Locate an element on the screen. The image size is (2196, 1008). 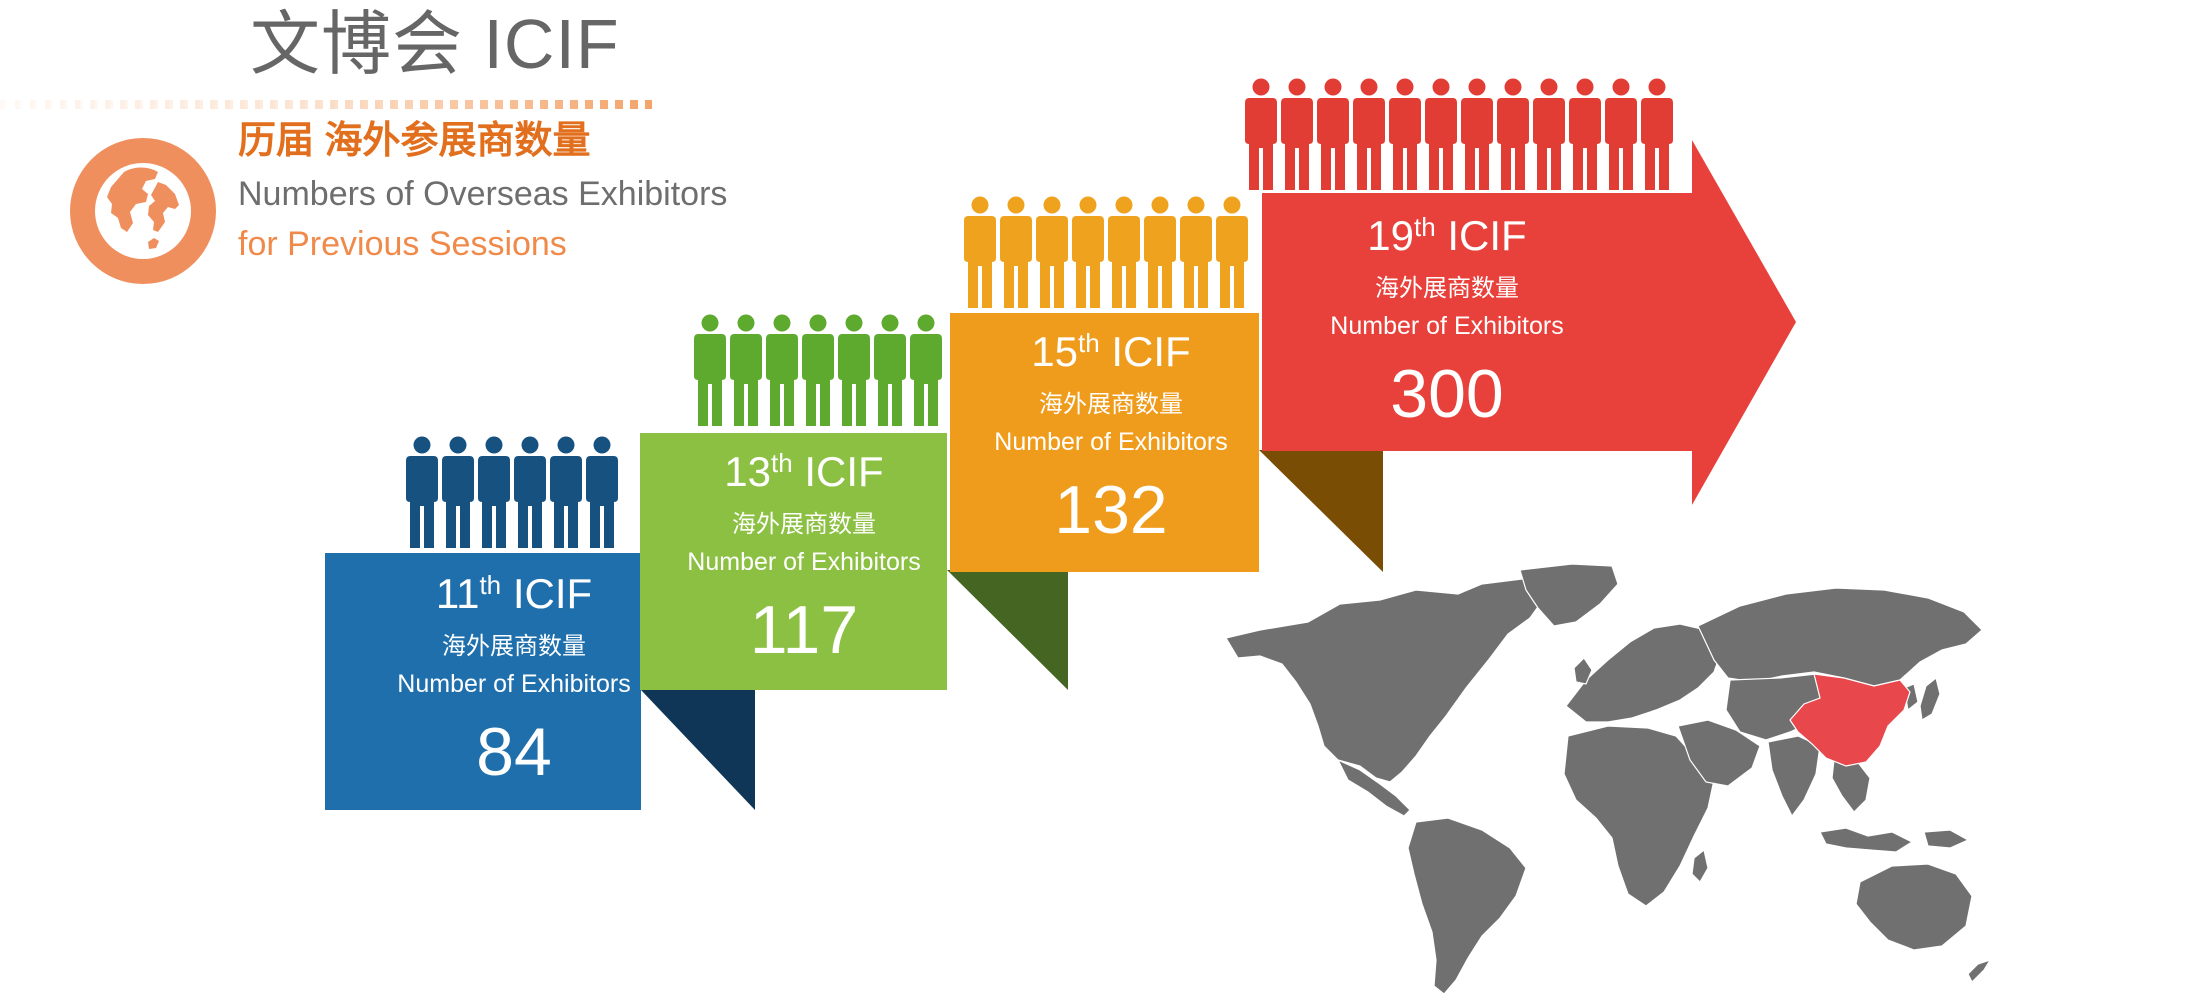
block-11th-icif is located at coordinates (483, 681).